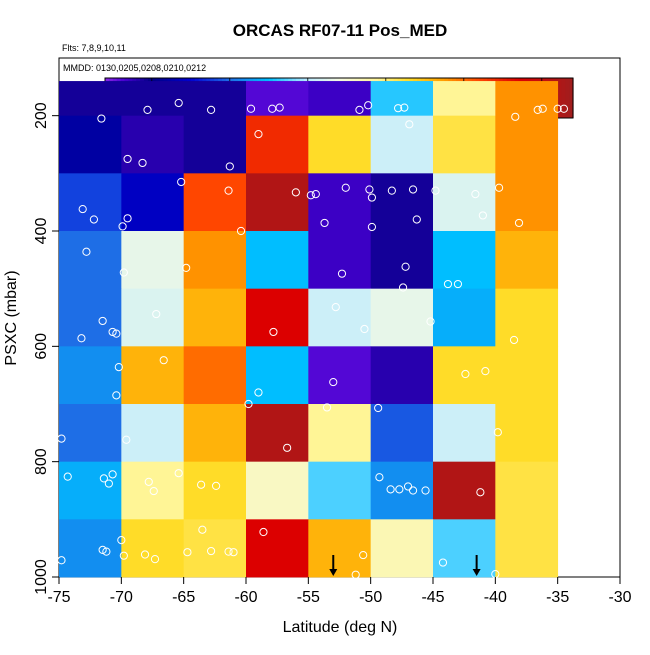 This screenshot has width=650, height=655. I want to click on chart-title: ORCAS RF07-11 Pos_MED, so click(340, 30).